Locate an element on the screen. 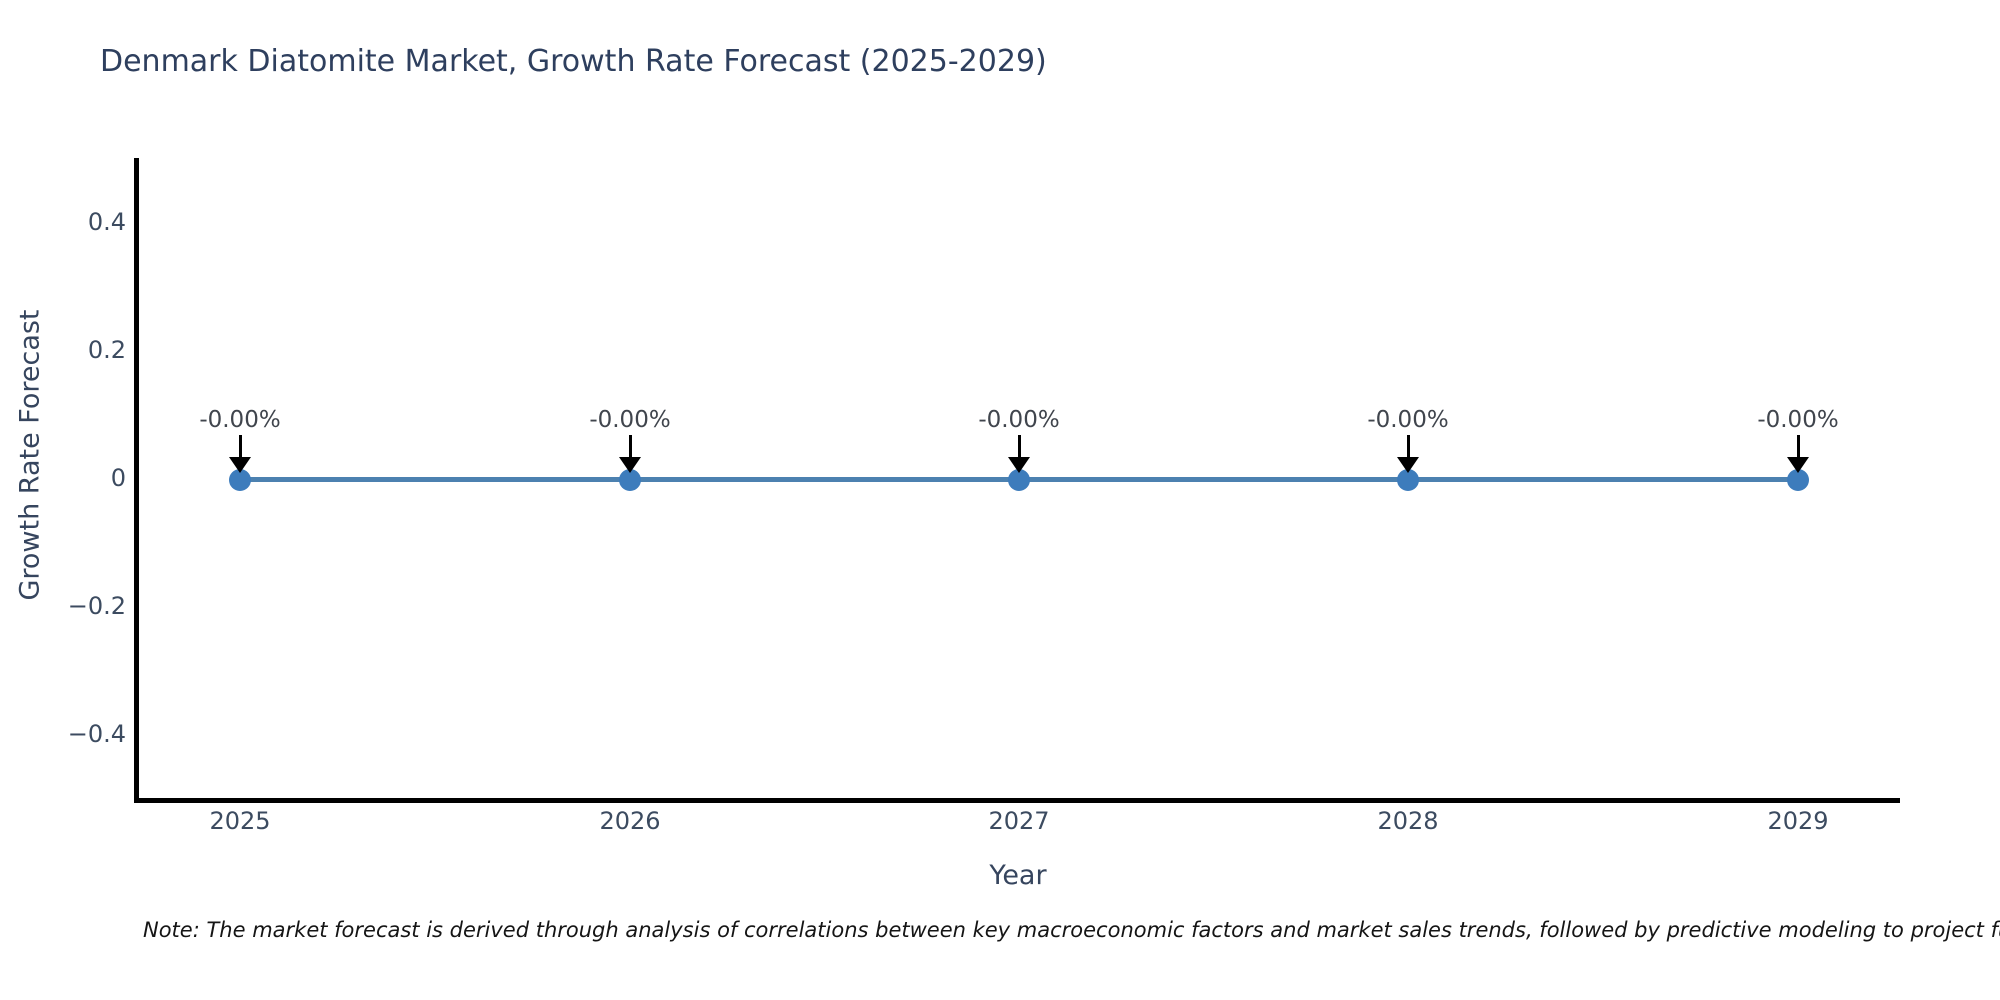 The height and width of the screenshot is (1000, 2000). x-tick-label: 2028 is located at coordinates (1408, 821).